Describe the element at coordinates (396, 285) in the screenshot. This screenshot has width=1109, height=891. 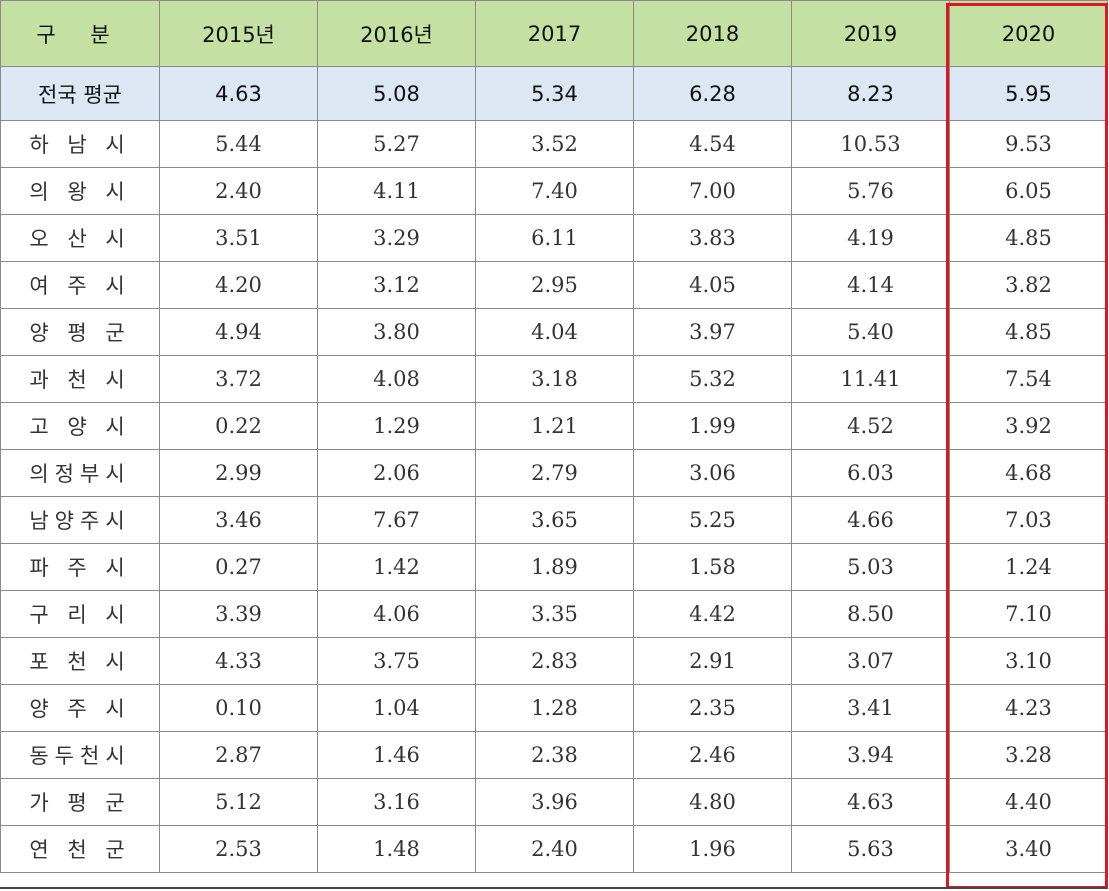
I see `cell-2016: 3.12` at that location.